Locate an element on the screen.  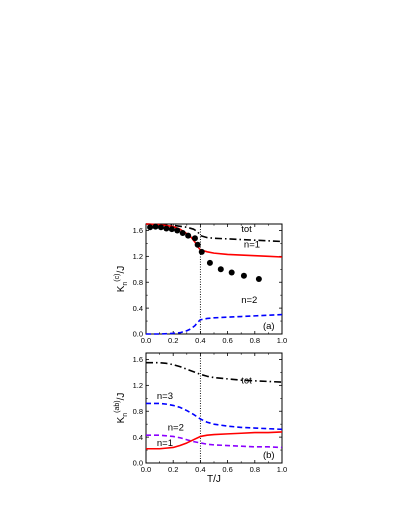
y-axis-label-sup: (ab) is located at coordinates (117, 406).